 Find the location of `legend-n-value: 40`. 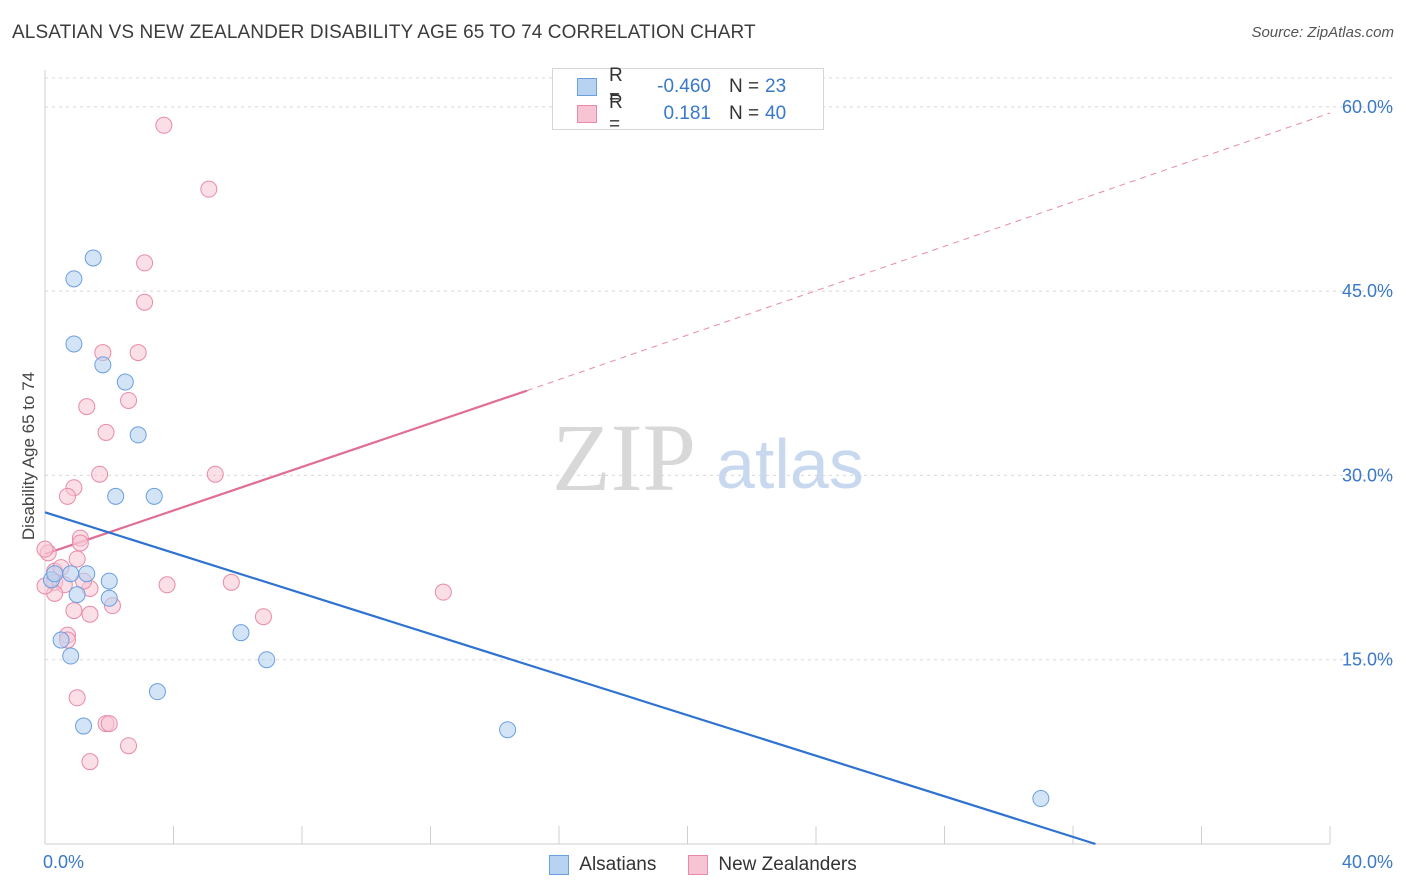

legend-n-value: 40 is located at coordinates (776, 113).